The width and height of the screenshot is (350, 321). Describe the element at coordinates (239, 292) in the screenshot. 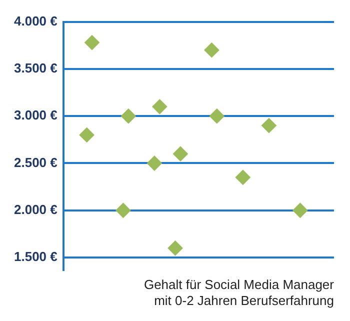

I see `x-axis-title: Gehalt für Social Media Manager mit 0-2 Jahren Berufserfahrung` at that location.